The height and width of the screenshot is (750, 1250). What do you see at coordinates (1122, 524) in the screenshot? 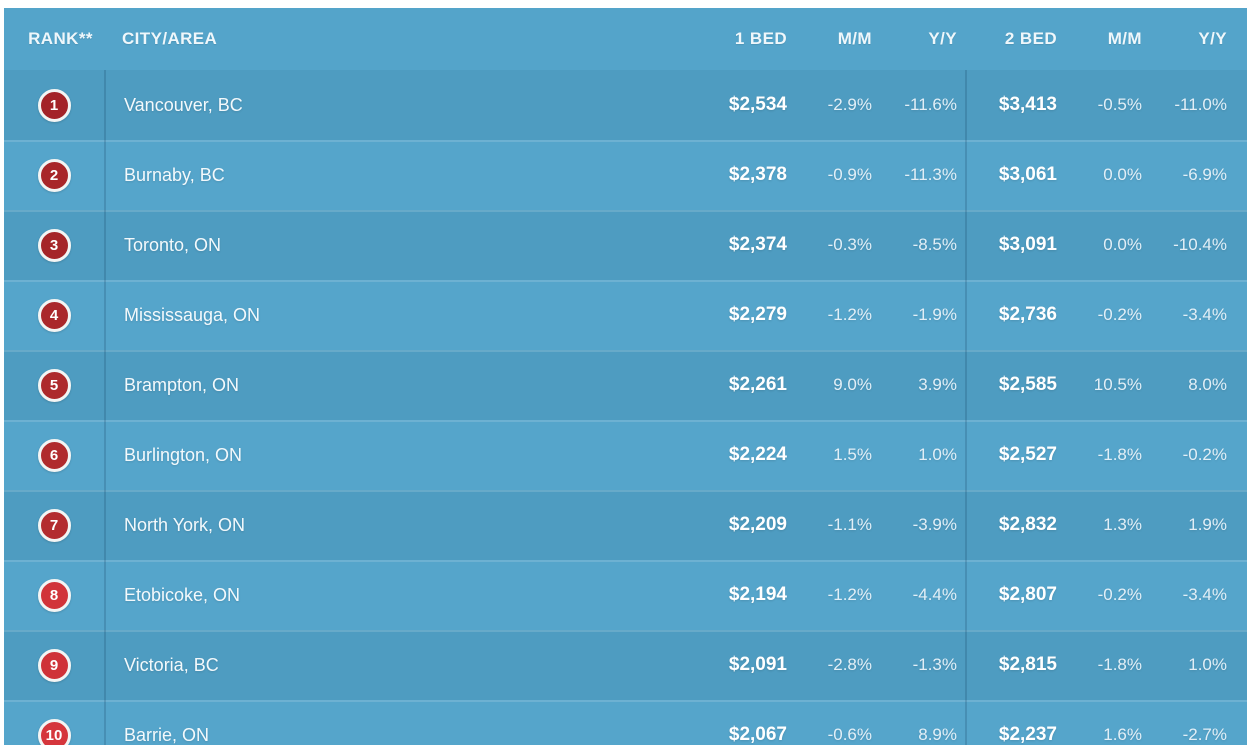
I see `two-bed-mm-change: 1.3%` at bounding box center [1122, 524].